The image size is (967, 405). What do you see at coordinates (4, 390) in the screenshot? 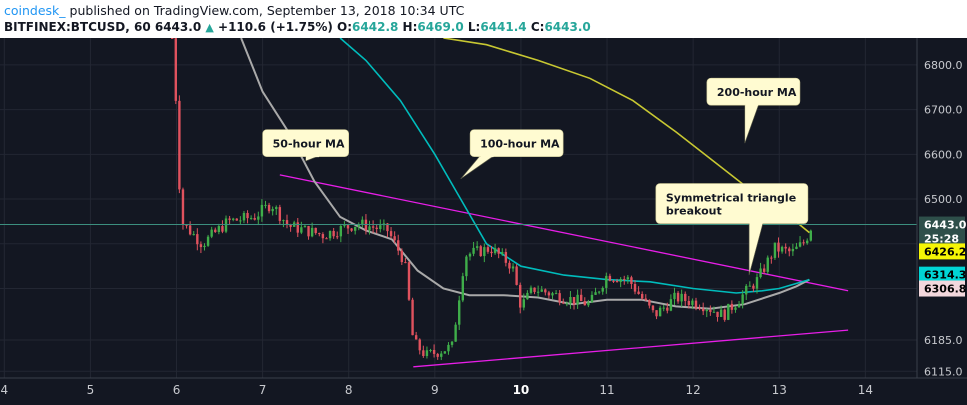
I see `x-tick-label: 4` at bounding box center [4, 390].